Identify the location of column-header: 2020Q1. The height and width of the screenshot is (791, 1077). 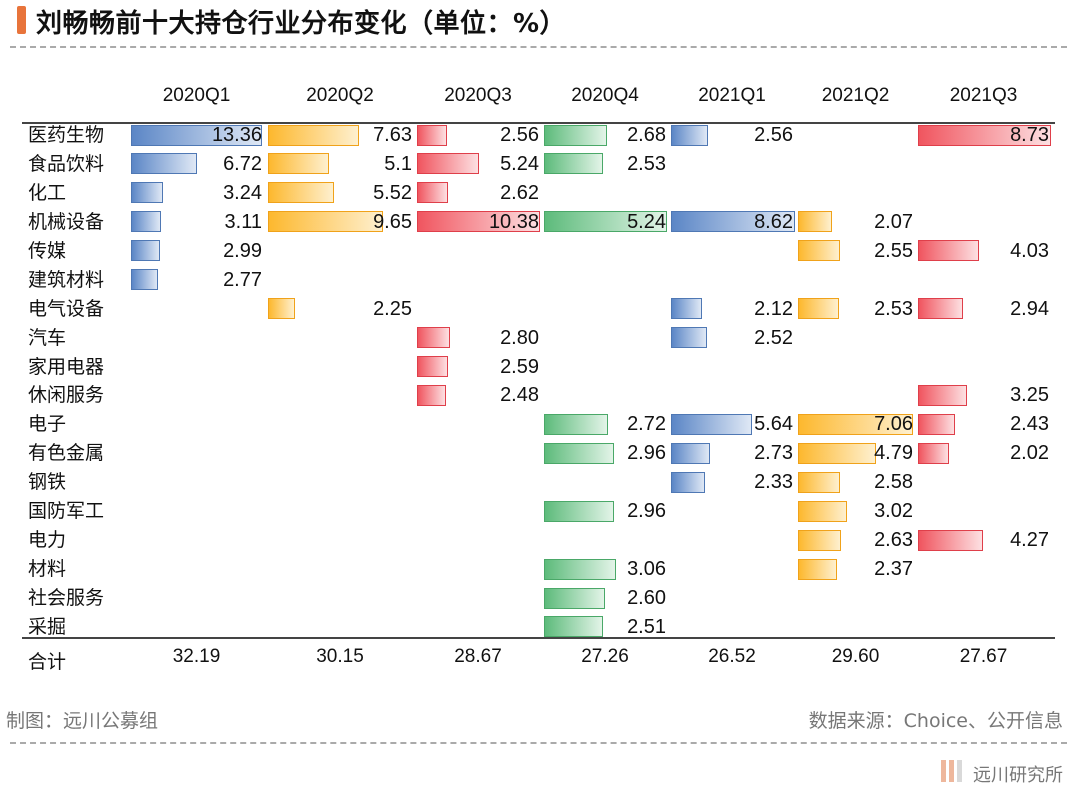
(196, 95).